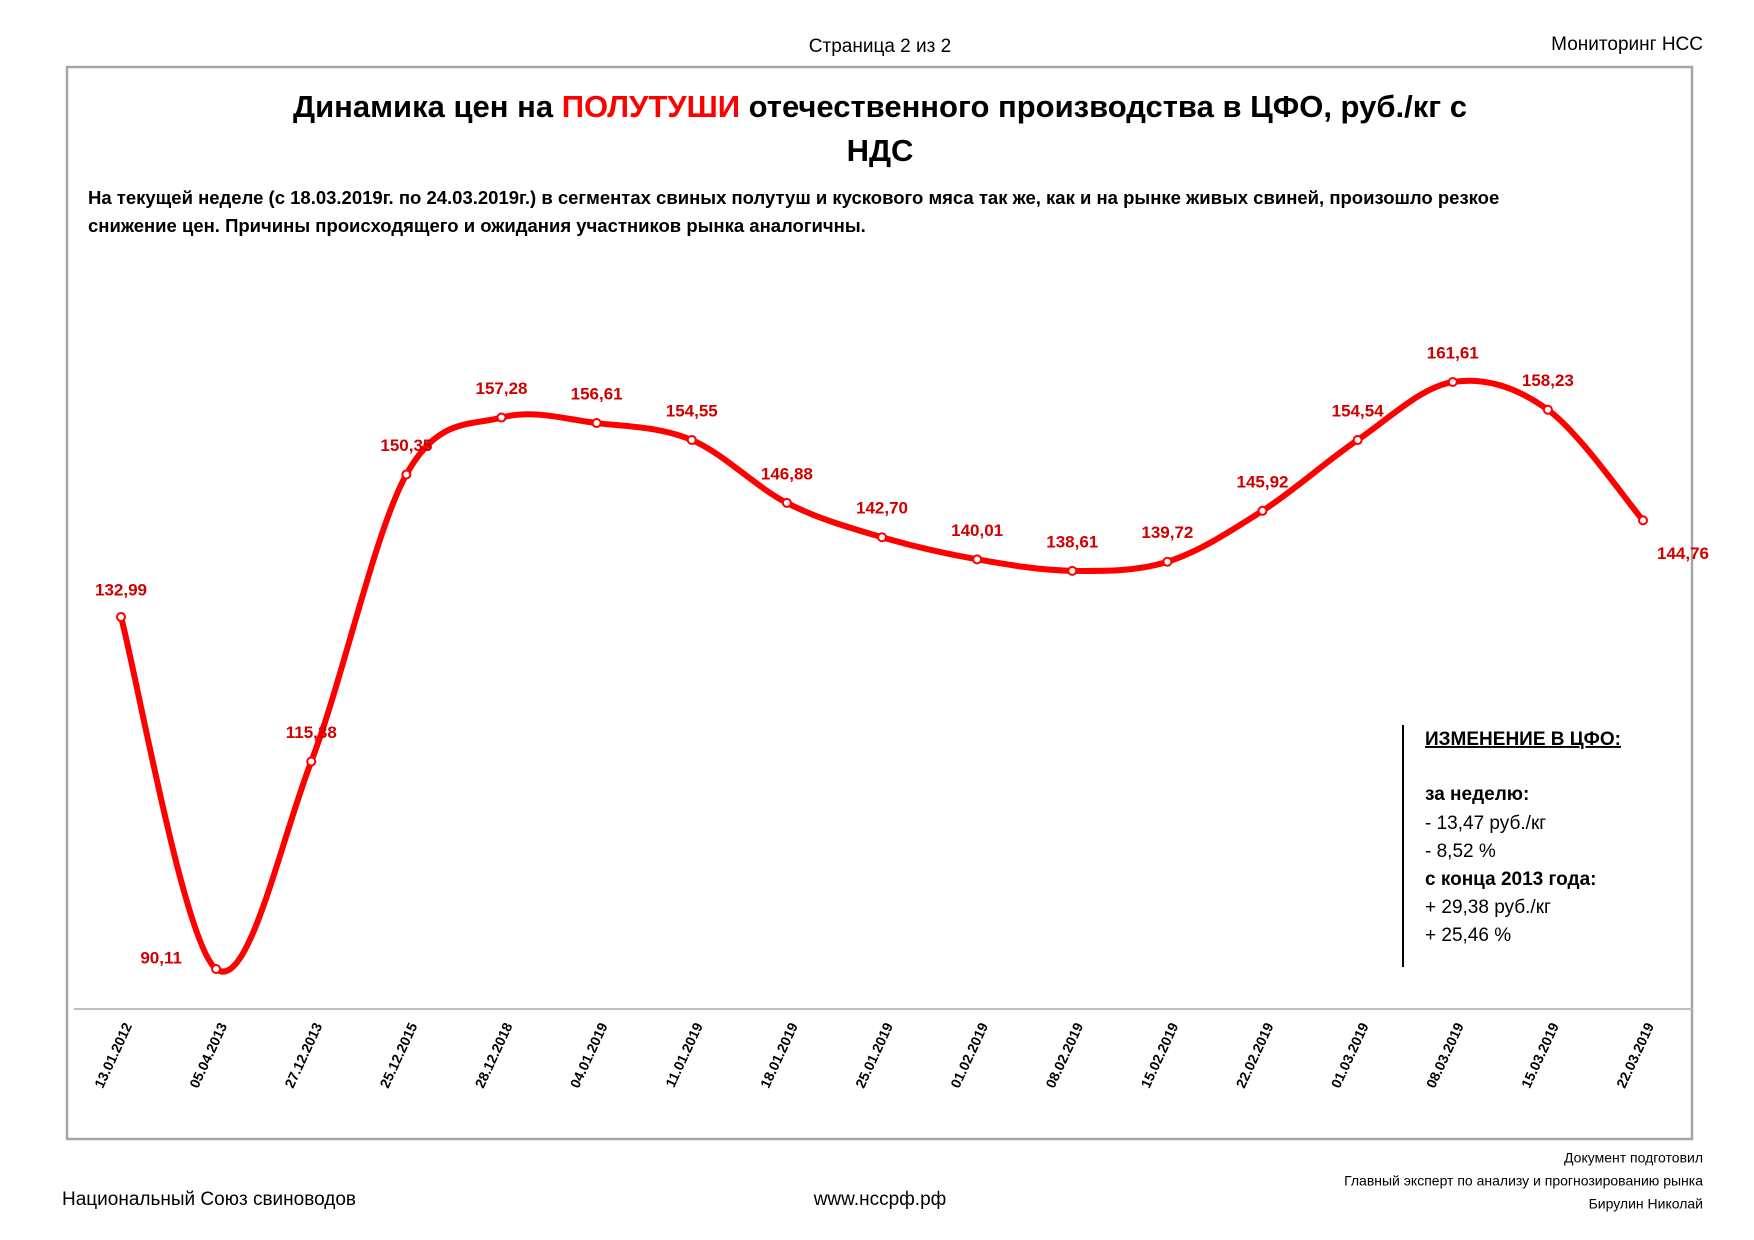  What do you see at coordinates (1159, 1055) in the screenshot?
I see `x-tick-label: 15.02.2019` at bounding box center [1159, 1055].